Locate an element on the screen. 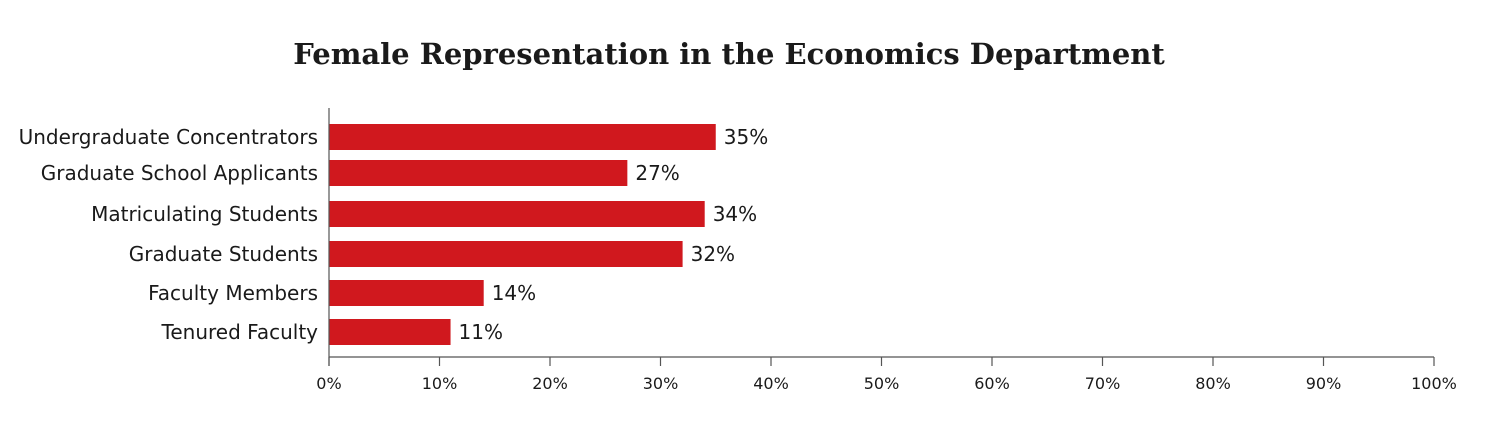  x-tick-label: 0% is located at coordinates (328, 383).